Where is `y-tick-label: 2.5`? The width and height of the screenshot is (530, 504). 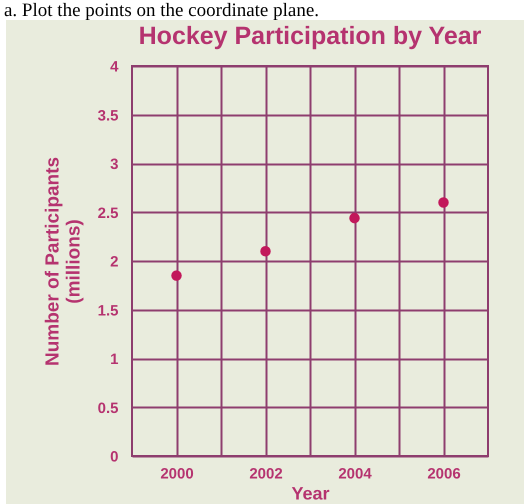 y-tick-label: 2.5 is located at coordinates (108, 213).